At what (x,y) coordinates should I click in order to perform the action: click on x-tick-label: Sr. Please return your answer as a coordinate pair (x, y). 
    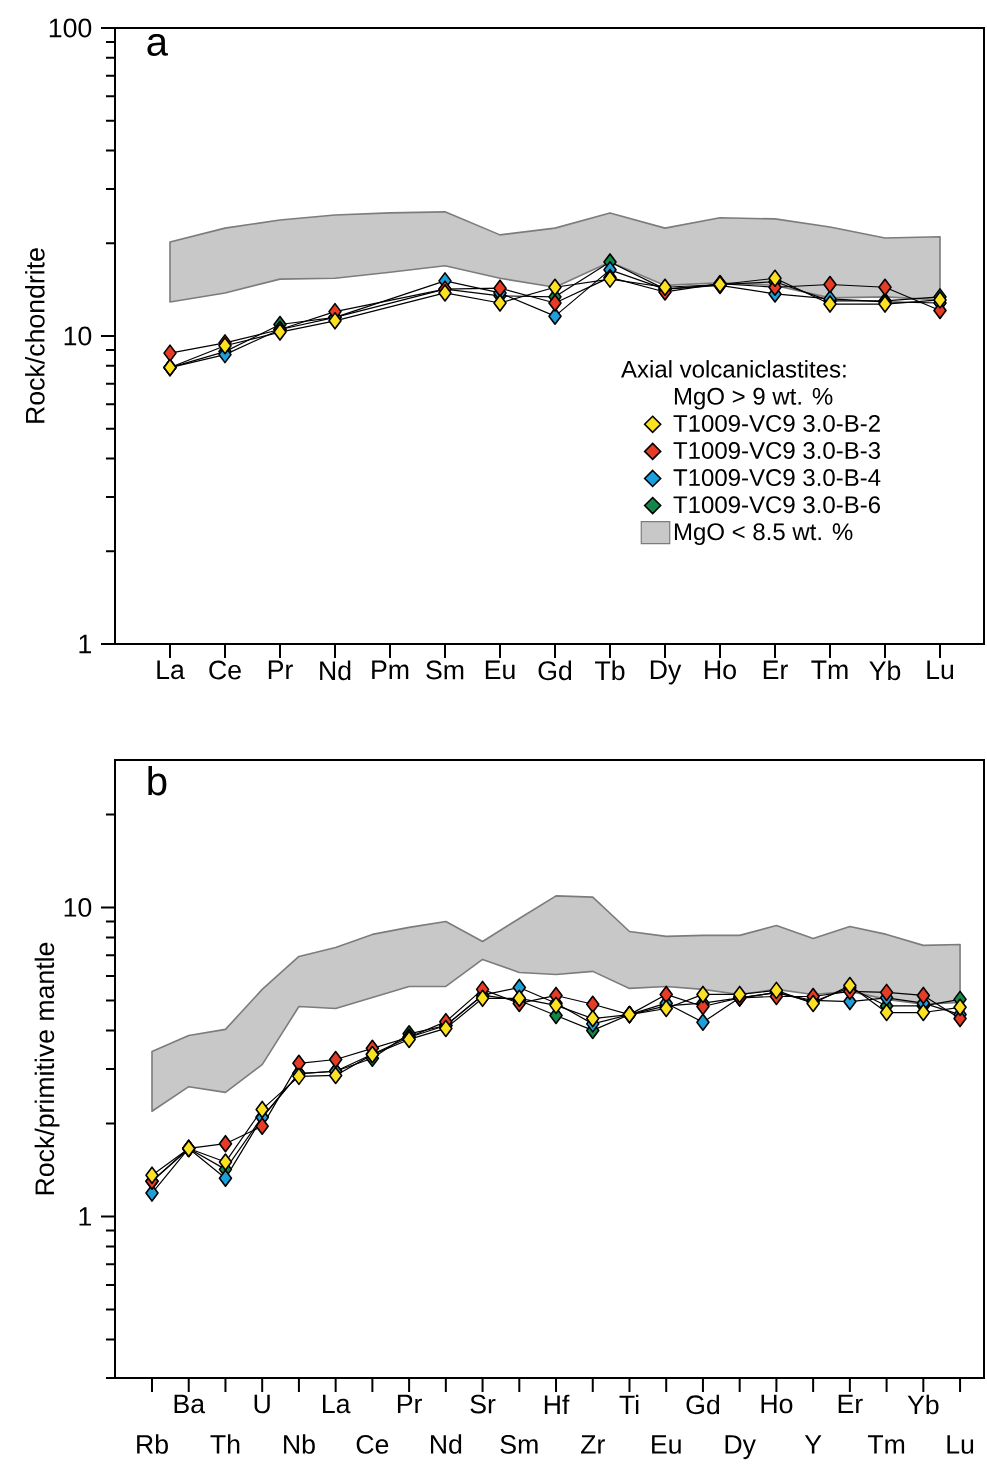
    Looking at the image, I should click on (483, 1404).